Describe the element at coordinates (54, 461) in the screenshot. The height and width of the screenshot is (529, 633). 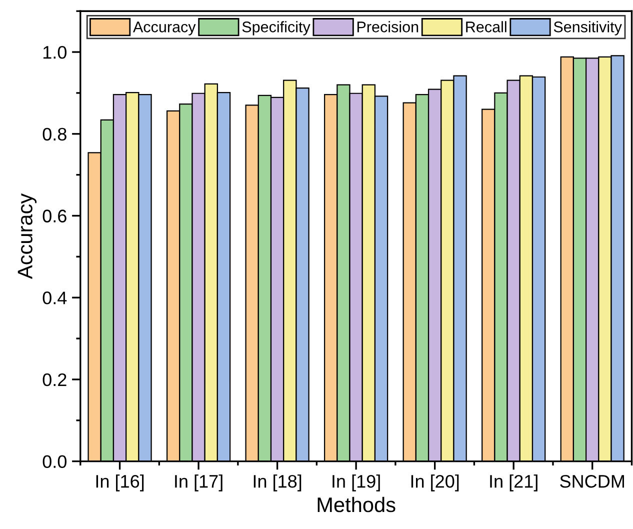
I see `y-tick-label: 0.0` at that location.